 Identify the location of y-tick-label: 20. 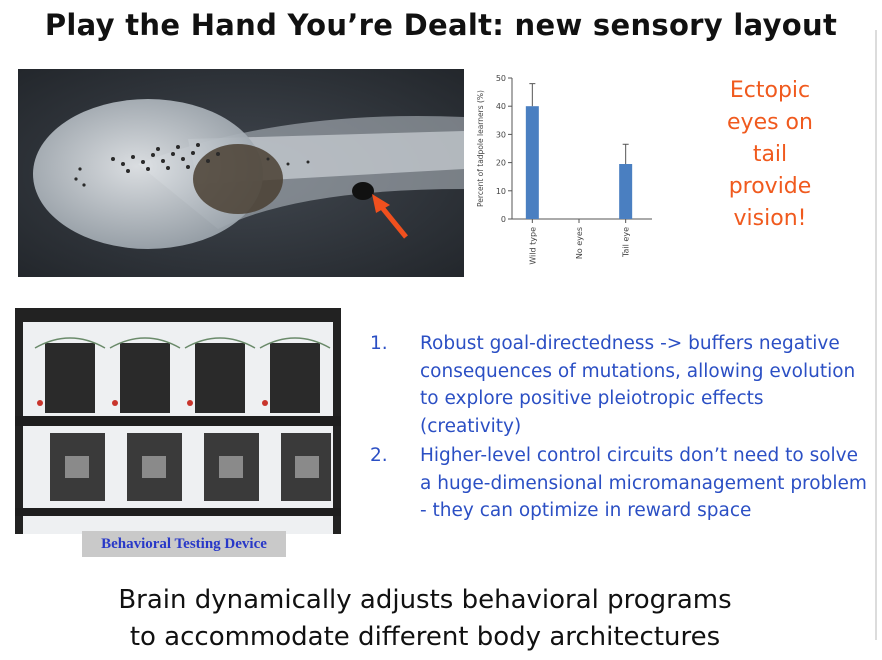
(501, 163).